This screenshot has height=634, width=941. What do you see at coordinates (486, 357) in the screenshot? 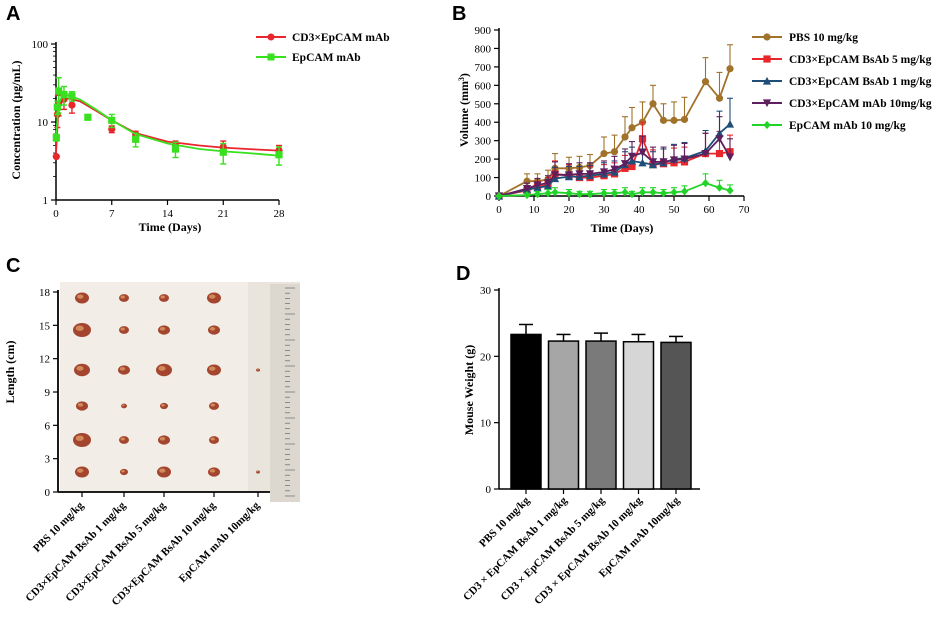
I see `panel-d-y-tick-label: 20` at bounding box center [486, 357].